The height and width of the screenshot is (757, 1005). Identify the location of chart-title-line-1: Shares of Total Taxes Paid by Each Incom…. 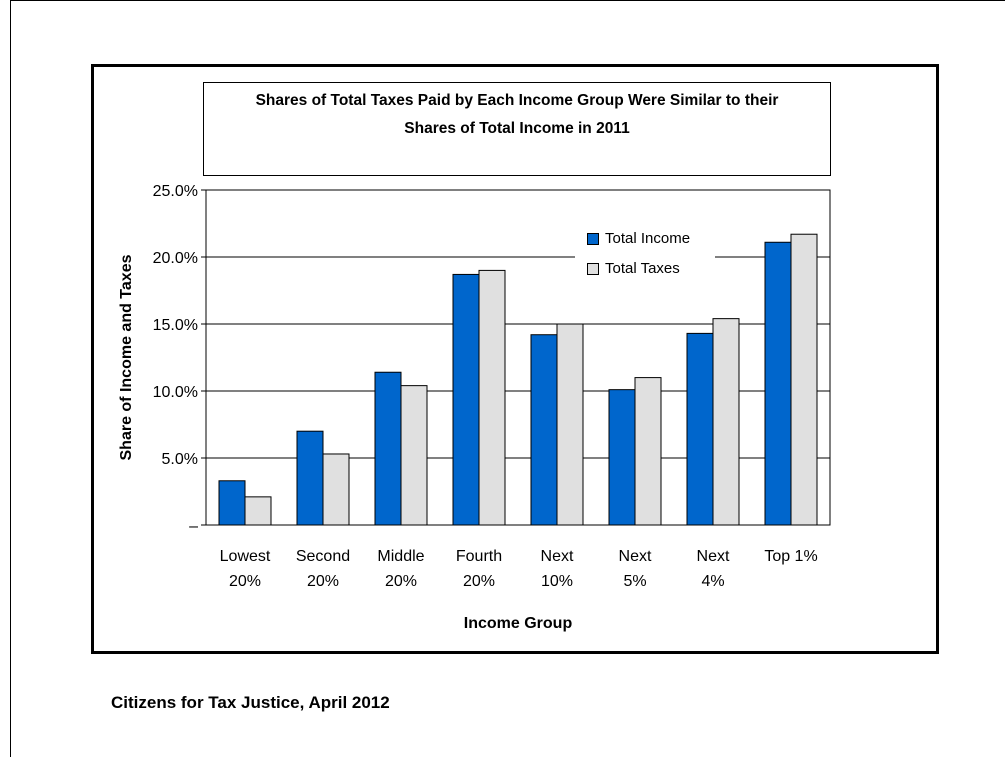
(517, 100).